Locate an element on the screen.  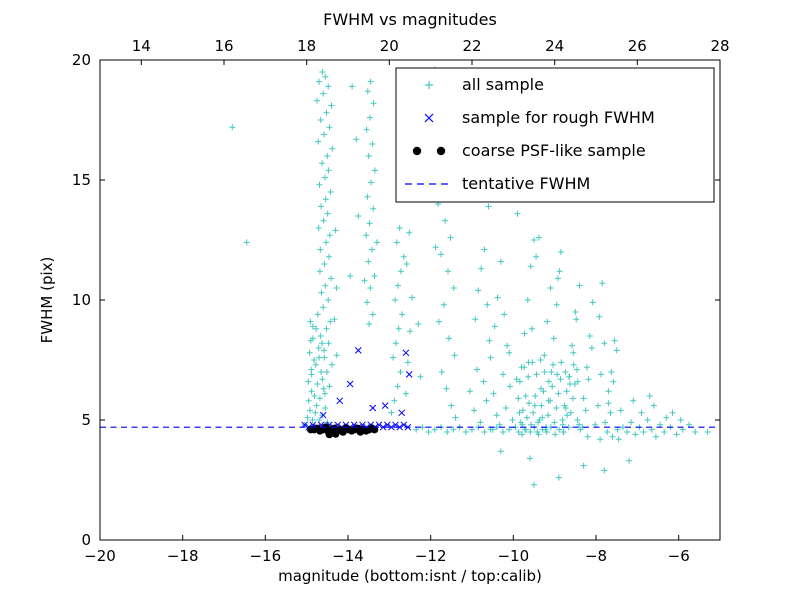
x-tick-label-bottom: −6 is located at coordinates (679, 556).